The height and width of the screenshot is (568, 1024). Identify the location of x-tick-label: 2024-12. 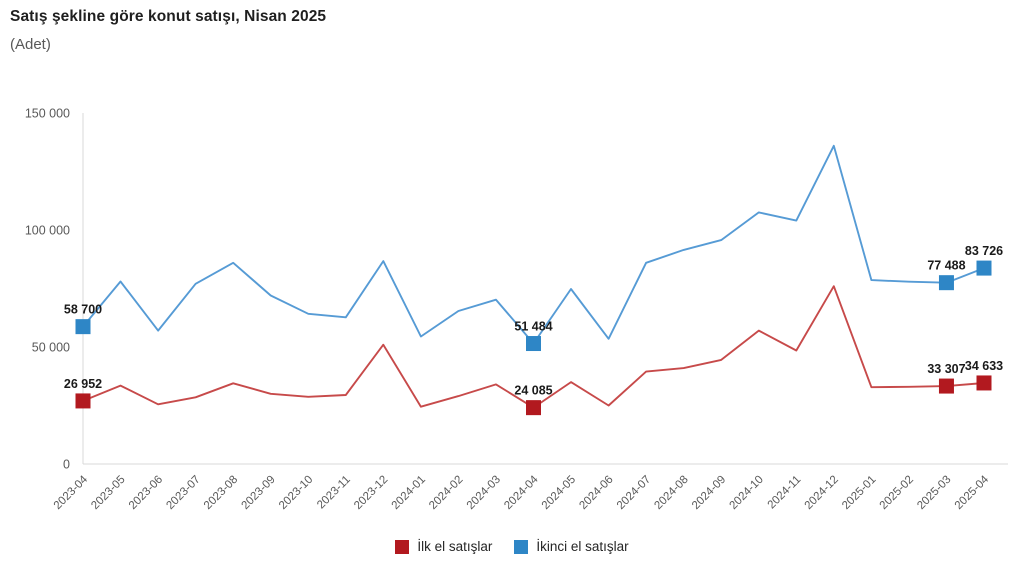
(822, 493).